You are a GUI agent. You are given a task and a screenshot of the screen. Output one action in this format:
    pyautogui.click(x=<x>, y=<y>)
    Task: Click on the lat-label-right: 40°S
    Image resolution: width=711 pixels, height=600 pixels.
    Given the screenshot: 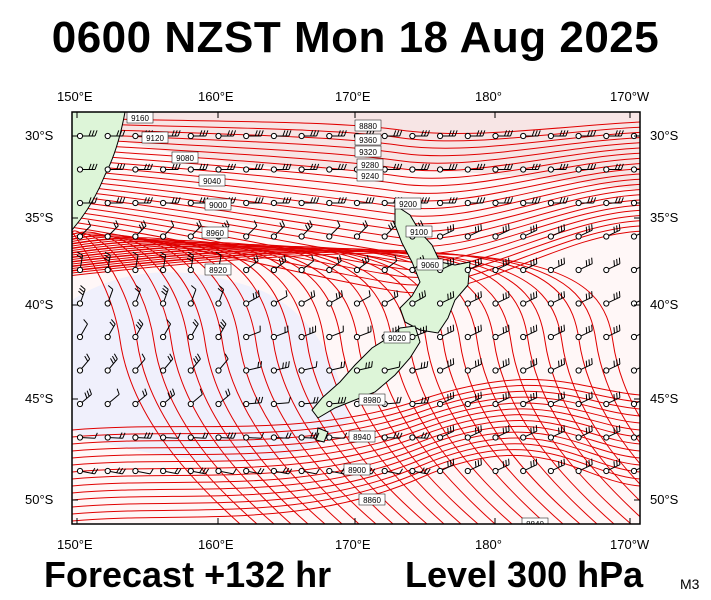 What is the action you would take?
    pyautogui.click(x=664, y=304)
    